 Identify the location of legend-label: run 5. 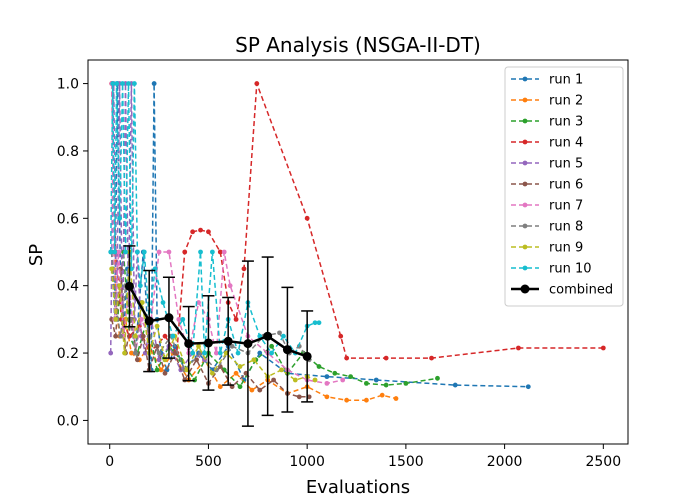
(566, 164).